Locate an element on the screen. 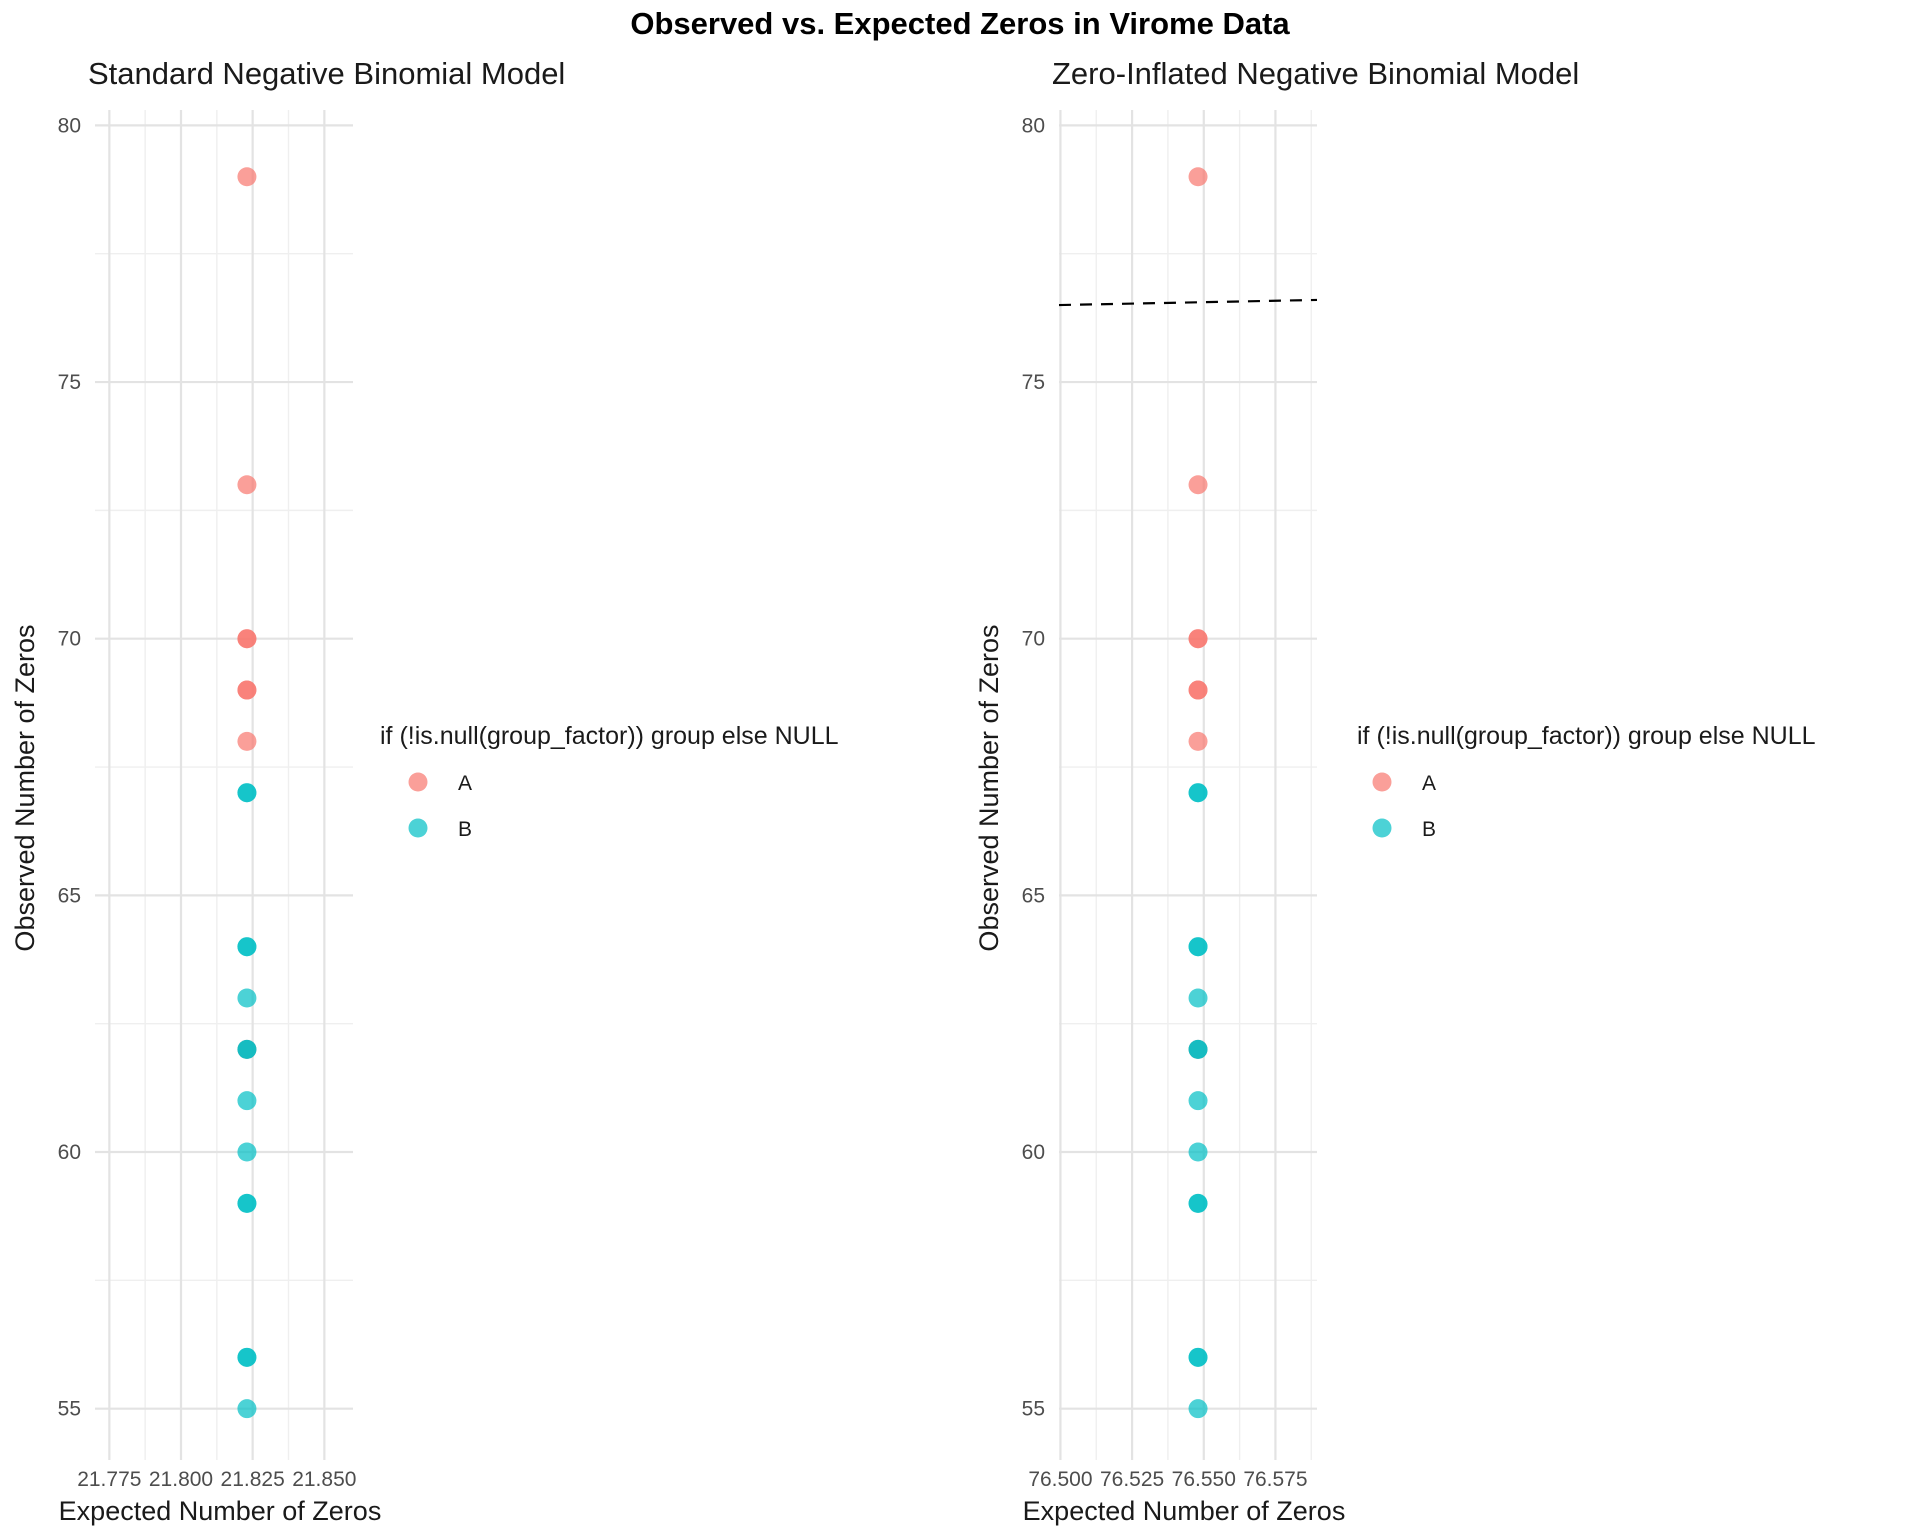  reference-line is located at coordinates (1188, 302).